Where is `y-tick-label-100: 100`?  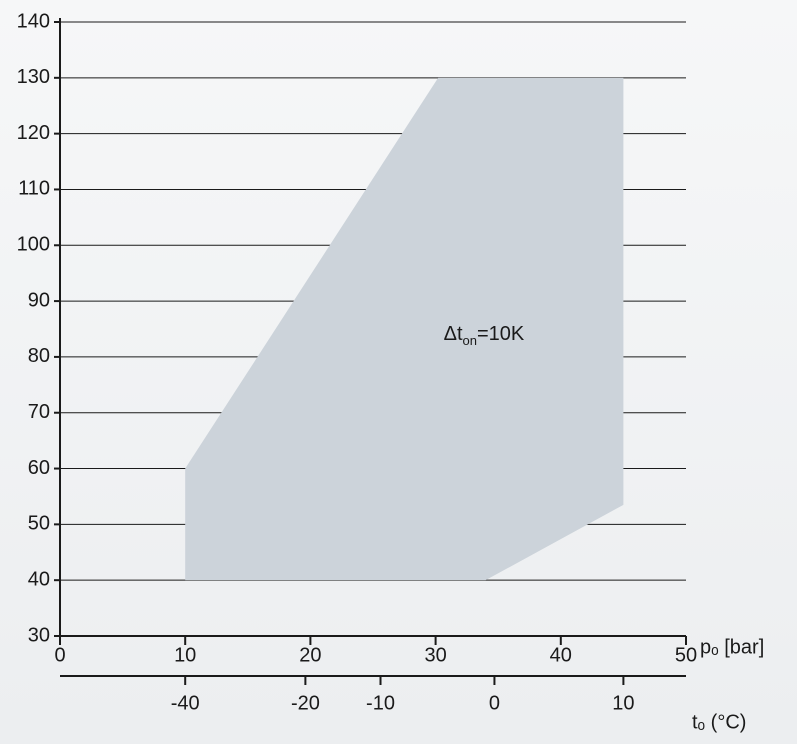
y-tick-label-100: 100 is located at coordinates (33, 245).